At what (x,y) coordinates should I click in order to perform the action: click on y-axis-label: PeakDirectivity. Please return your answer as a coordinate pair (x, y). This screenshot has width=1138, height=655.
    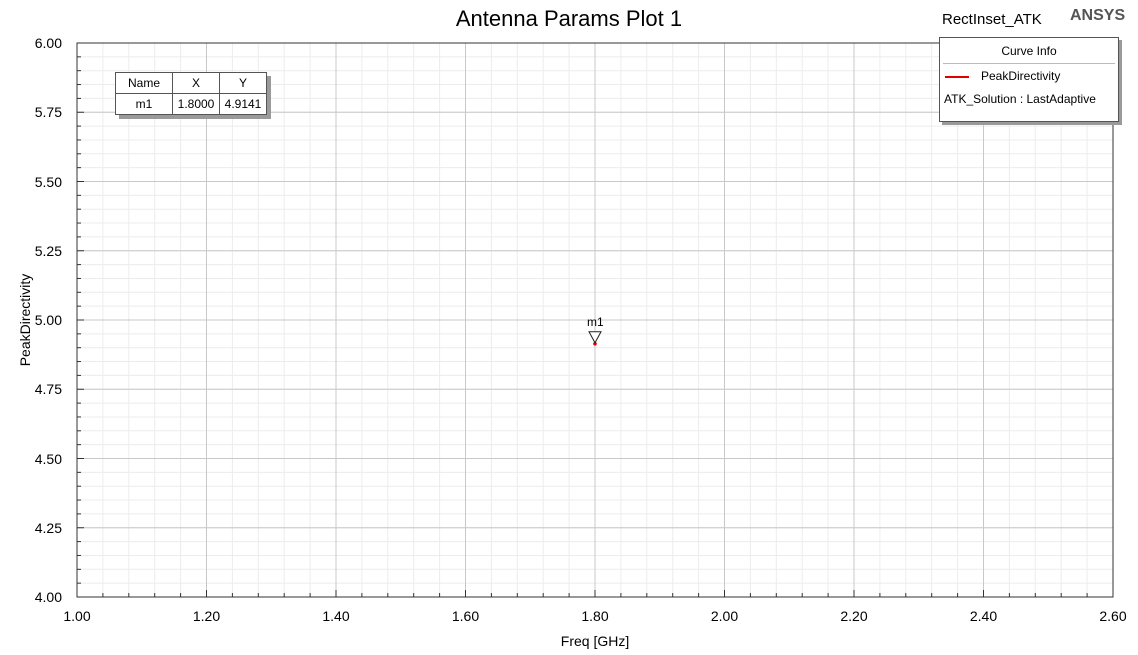
    Looking at the image, I should click on (25, 320).